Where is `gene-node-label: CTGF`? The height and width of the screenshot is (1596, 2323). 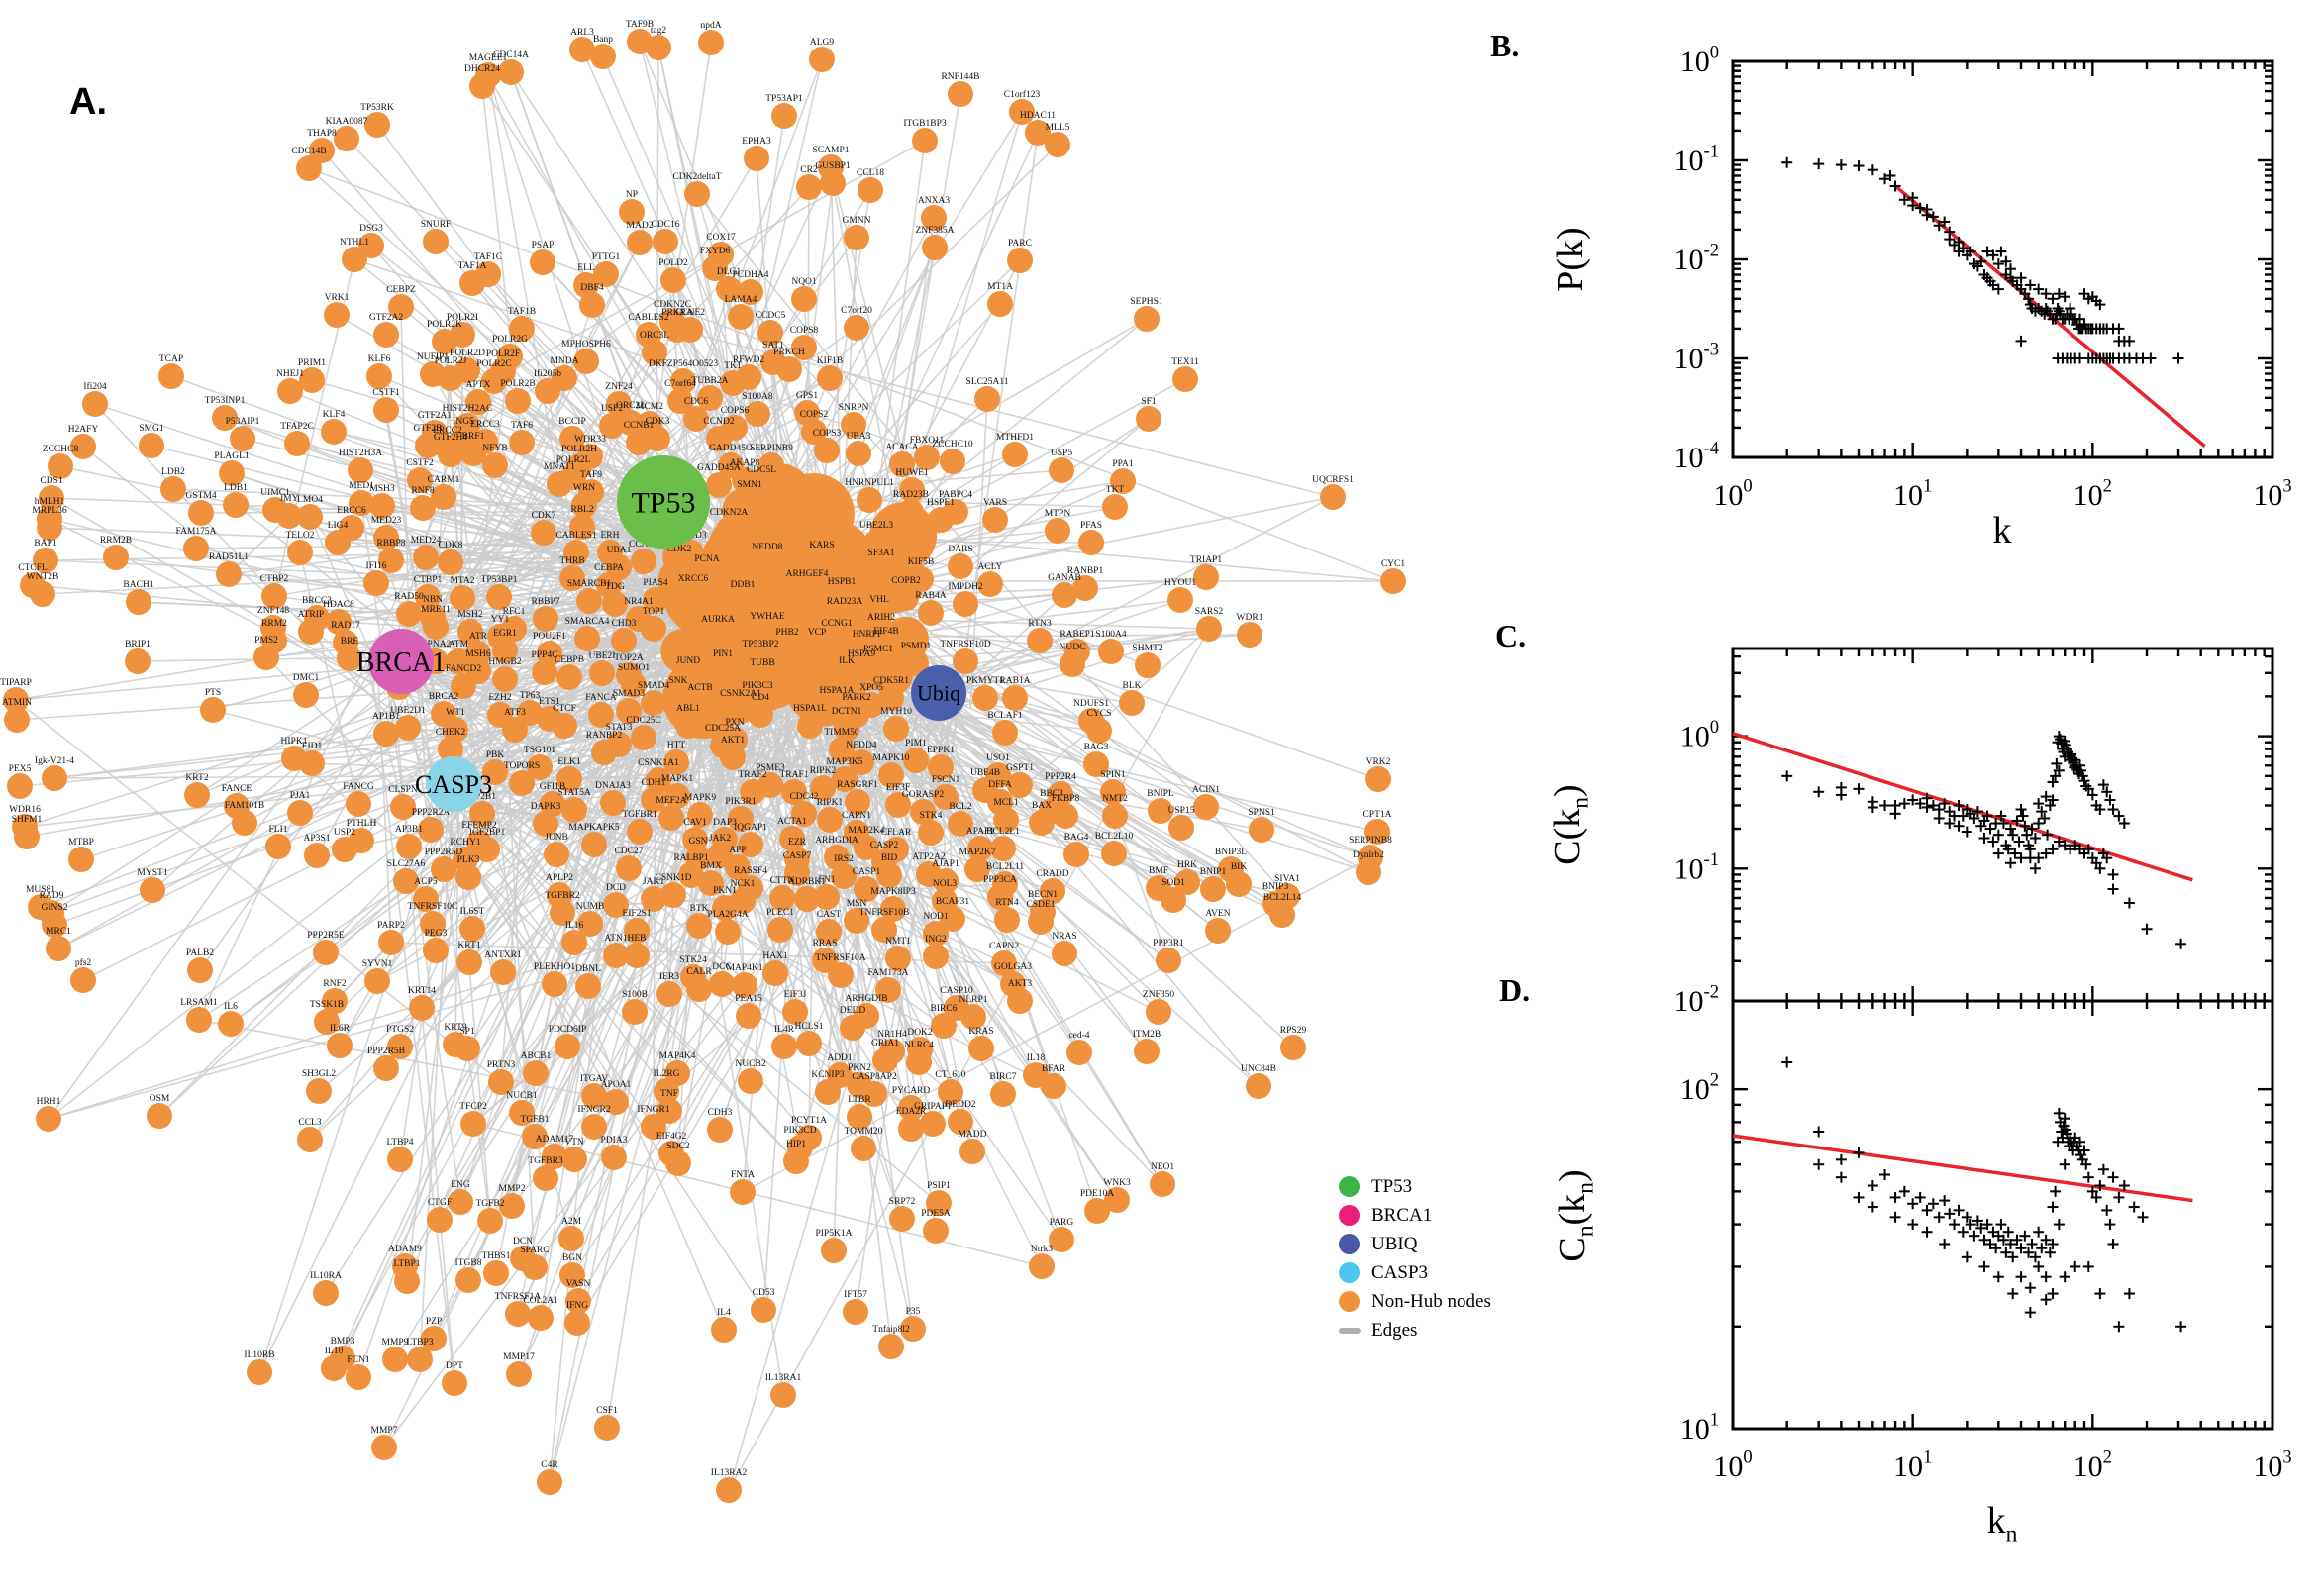
gene-node-label: CTGF is located at coordinates (440, 1203).